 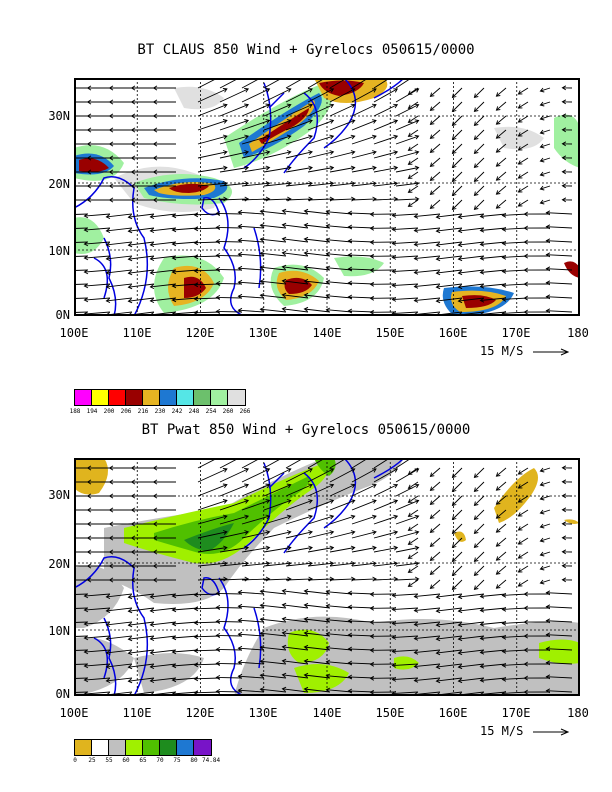 What do you see at coordinates (453, 333) in the screenshot?
I see `panel1-xlabel-160e: 160E` at bounding box center [453, 333].